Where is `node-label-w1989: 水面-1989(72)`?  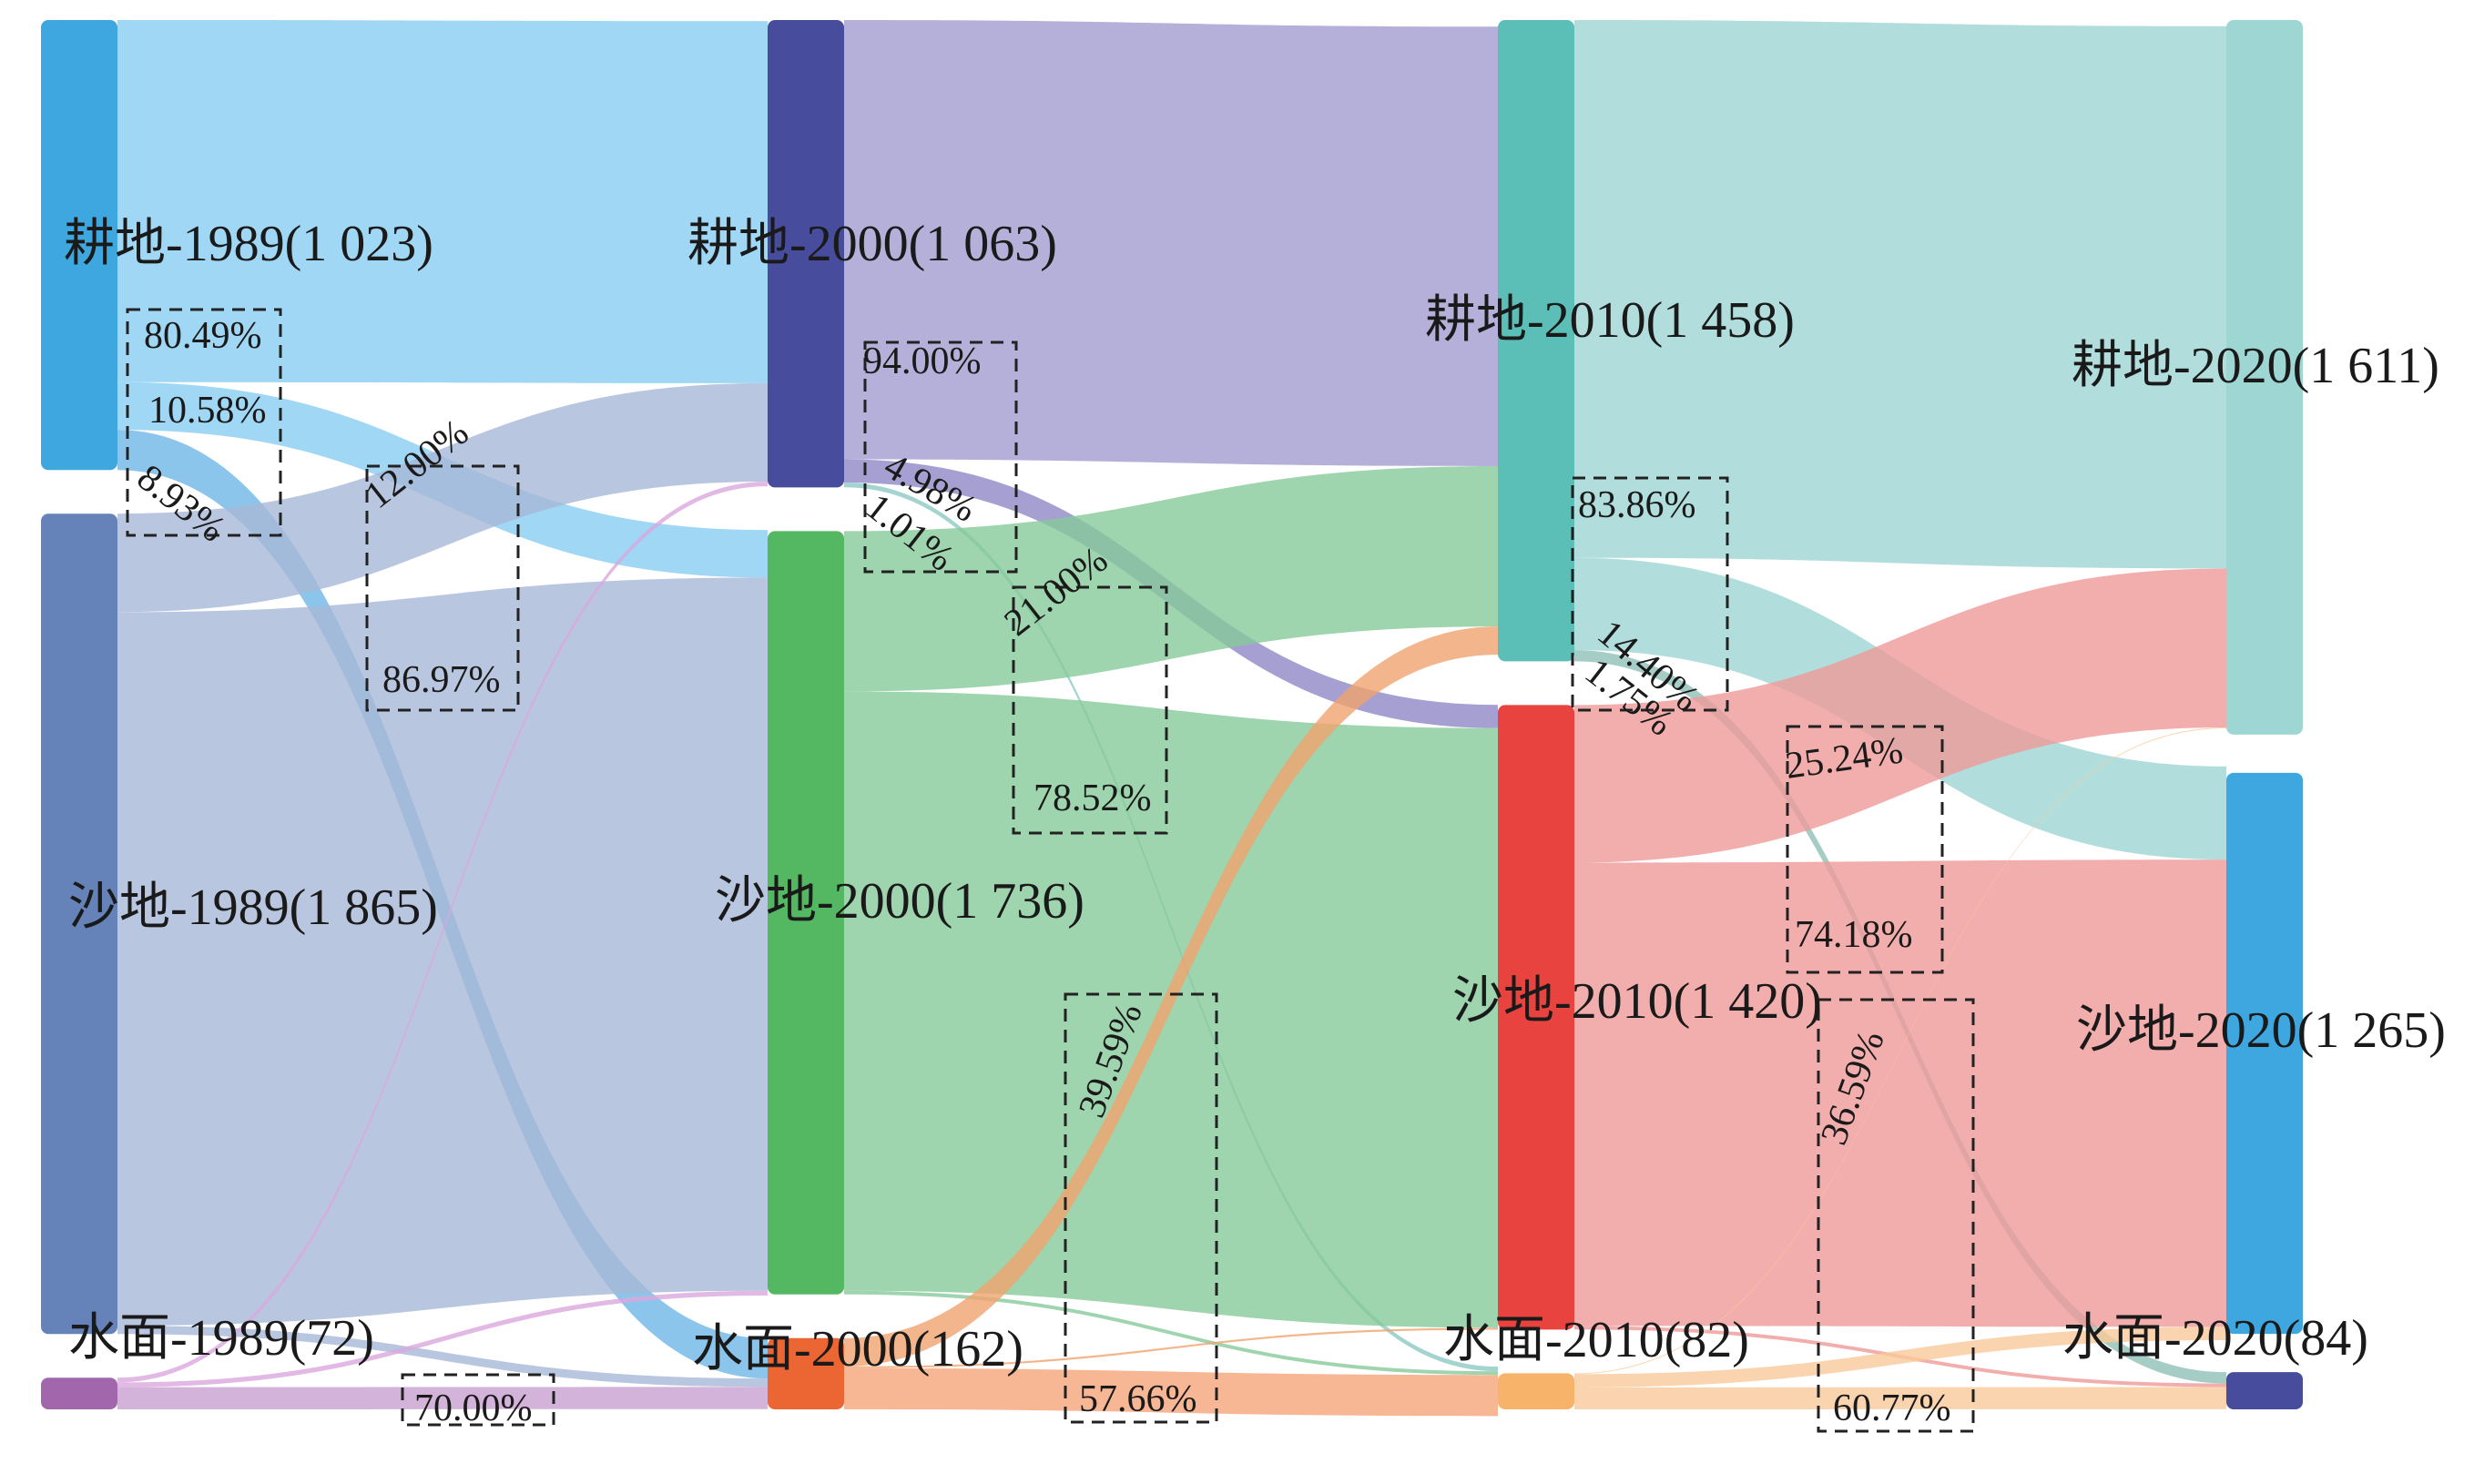
node-label-w1989: 水面-1989(72) is located at coordinates (221, 1338).